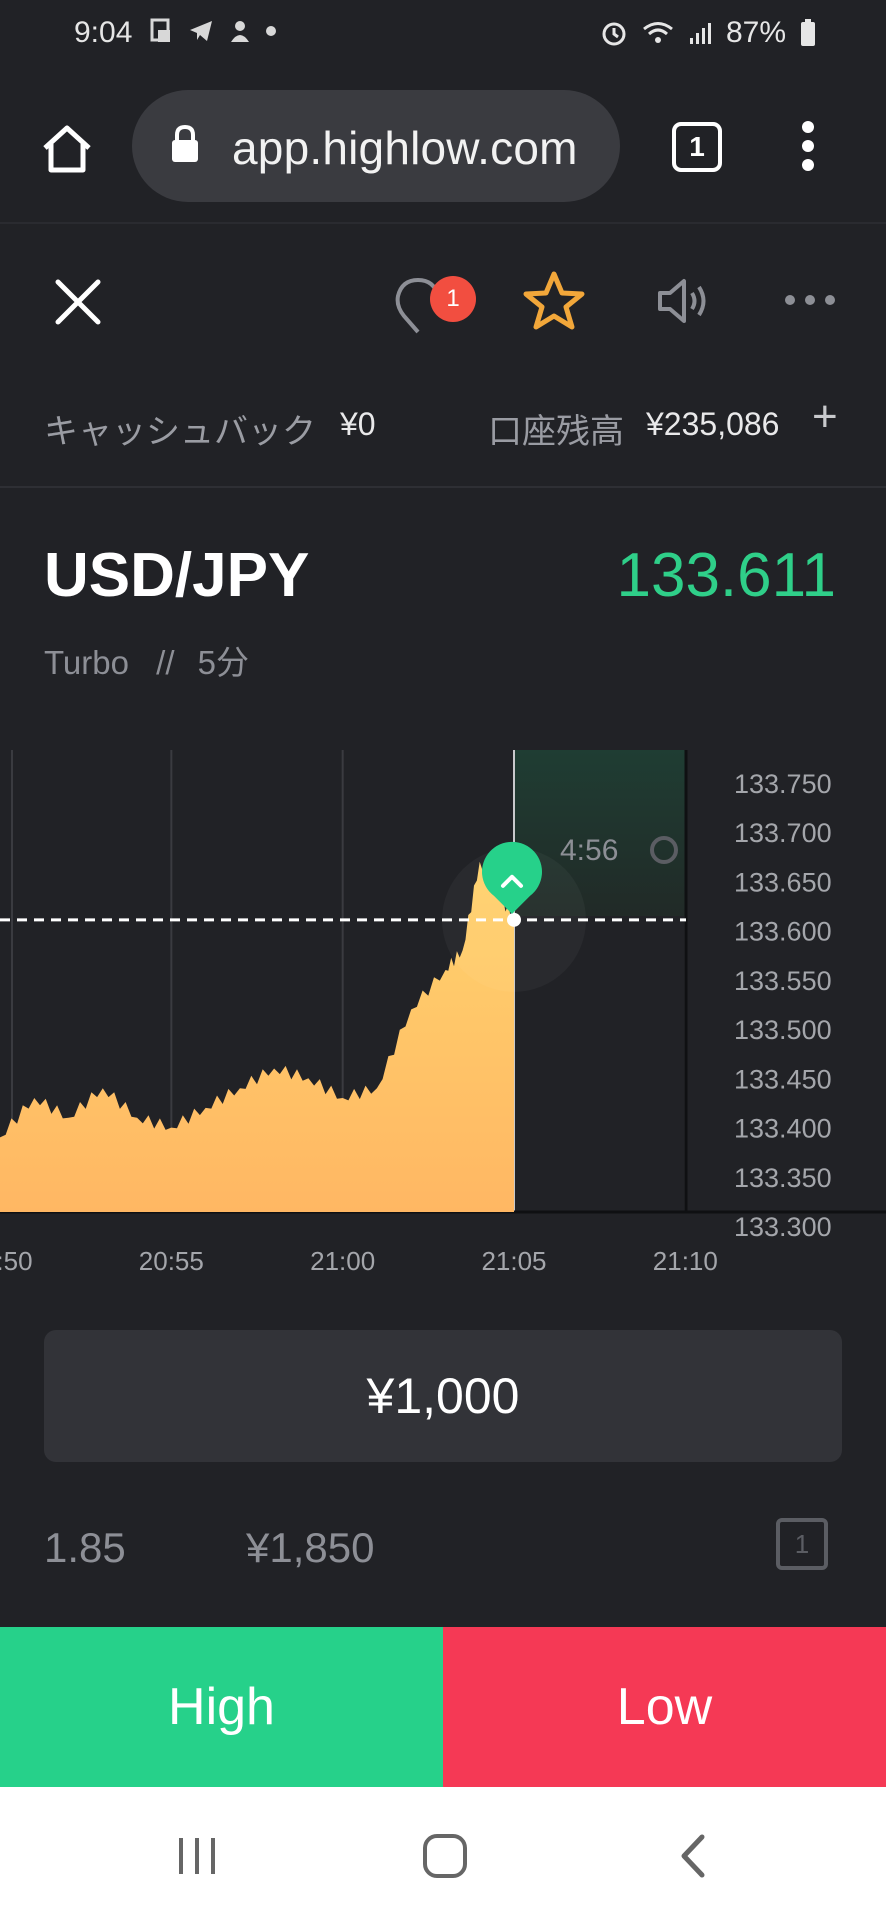 Image resolution: width=886 pixels, height=1920 pixels. Describe the element at coordinates (783, 932) in the screenshot. I see `y-axis-label: 133.600` at that location.